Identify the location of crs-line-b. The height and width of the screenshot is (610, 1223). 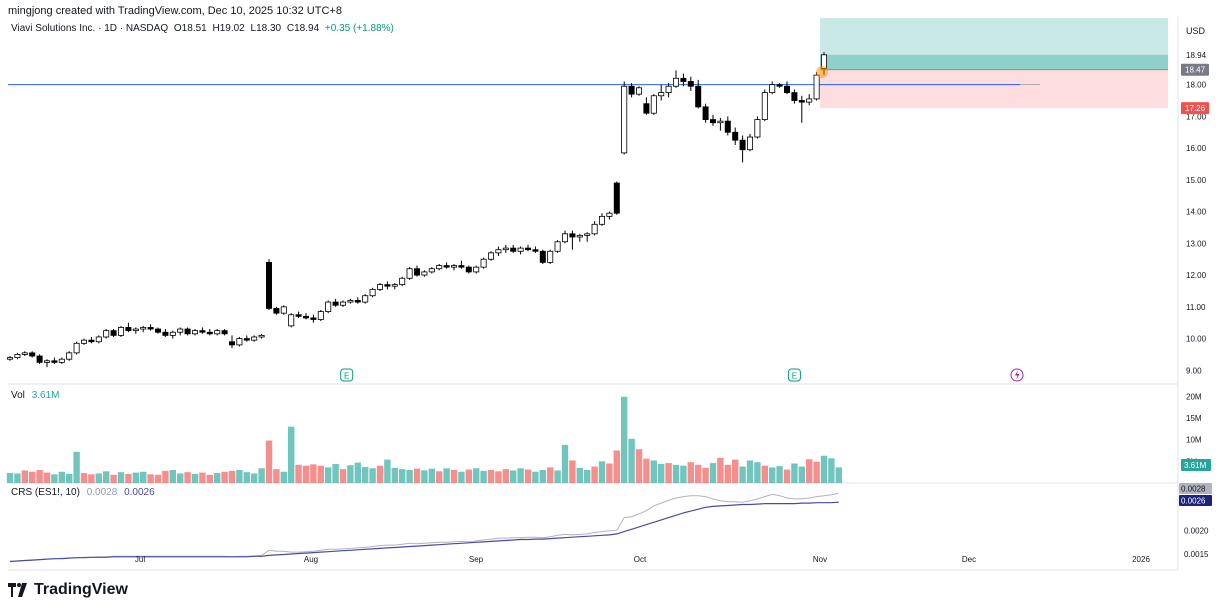
(424, 532).